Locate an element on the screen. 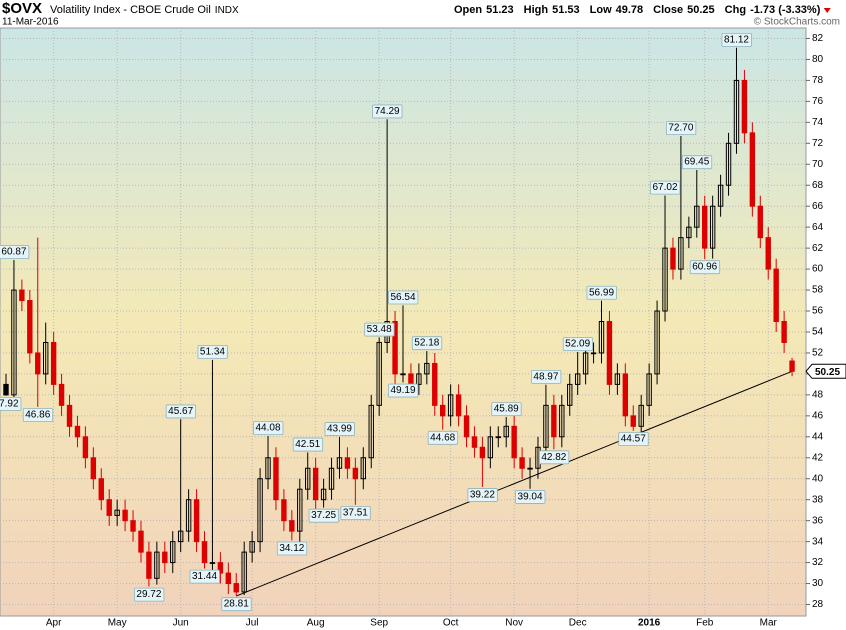  annotation-label: 74.29 is located at coordinates (387, 111).